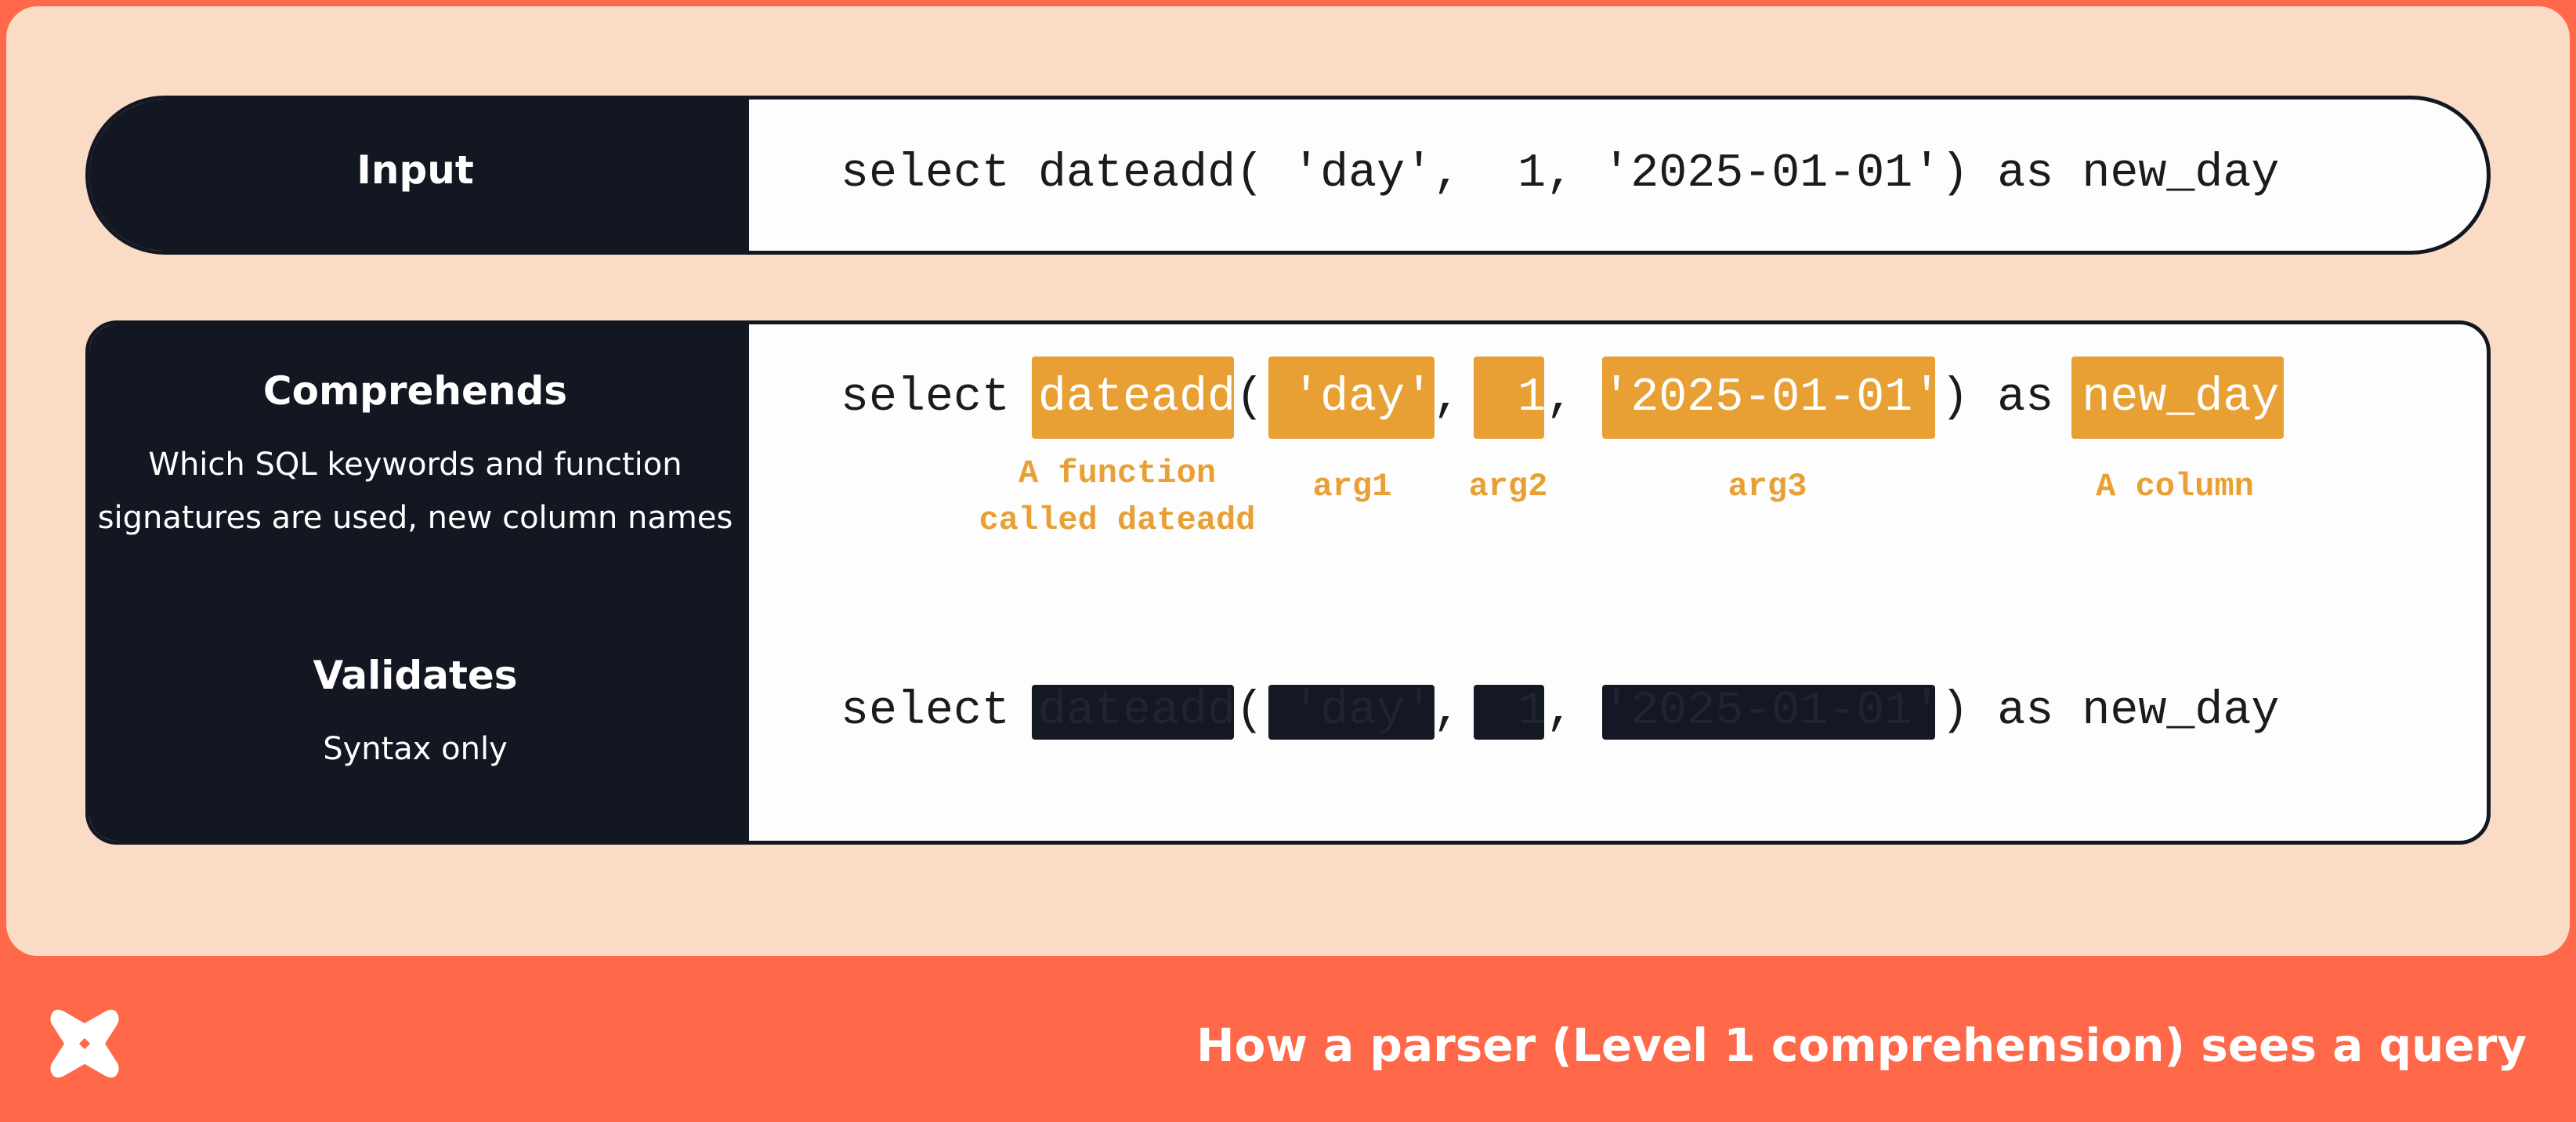 This screenshot has width=2576, height=1122. Describe the element at coordinates (415, 518) in the screenshot. I see `comprehends-description-2: signatures are used, new column names` at that location.